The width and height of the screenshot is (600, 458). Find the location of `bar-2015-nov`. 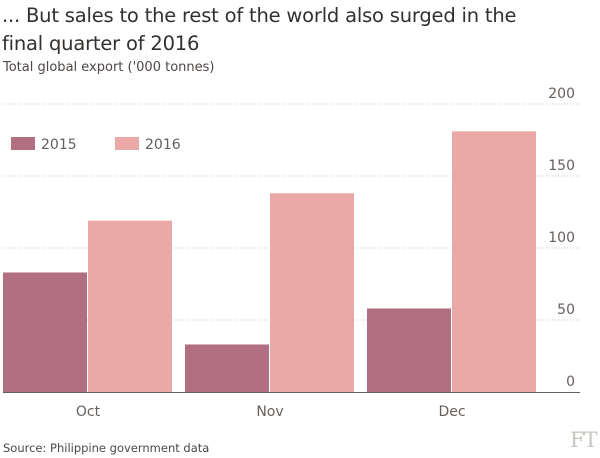

bar-2015-nov is located at coordinates (227, 368).